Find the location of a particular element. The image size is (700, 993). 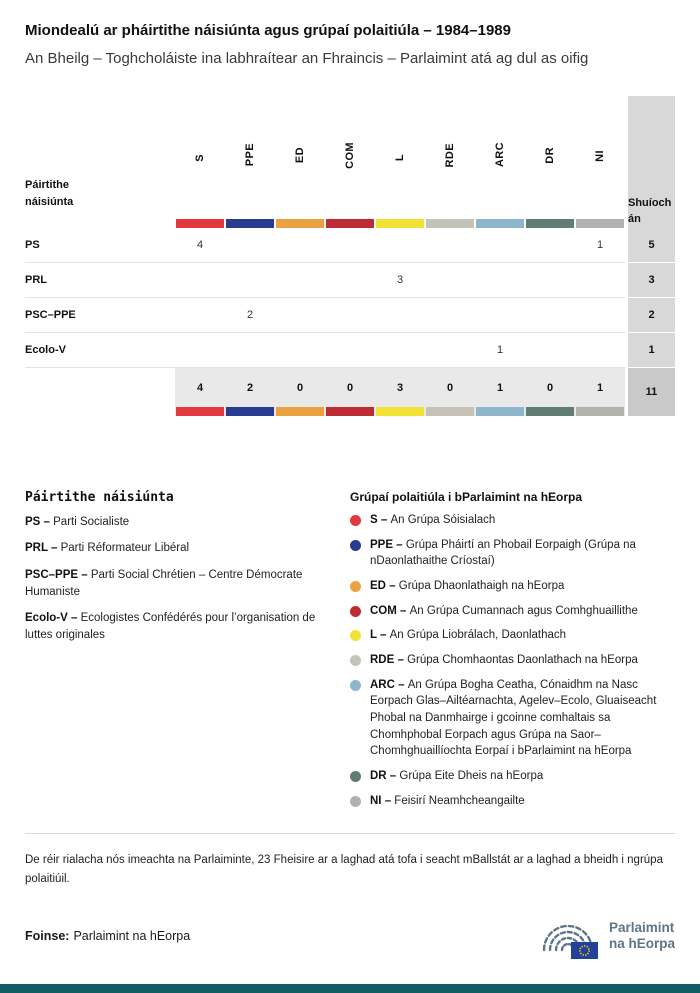

dr-legend-dot-icon is located at coordinates (355, 777).